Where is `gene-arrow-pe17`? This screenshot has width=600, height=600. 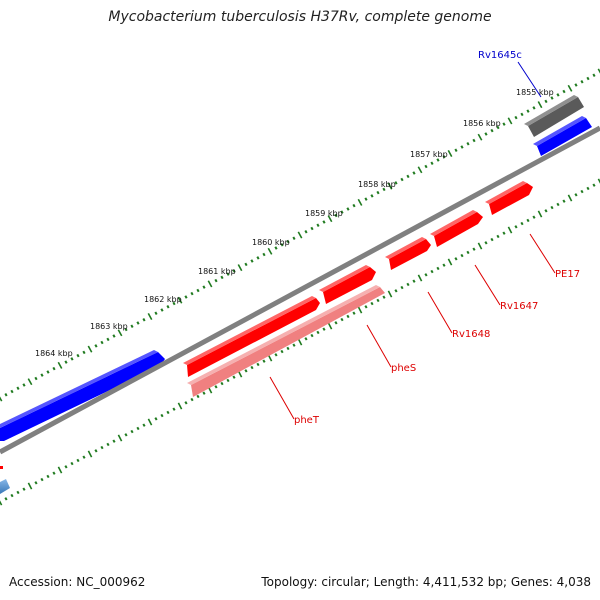 gene-arrow-pe17 is located at coordinates (511, 199).